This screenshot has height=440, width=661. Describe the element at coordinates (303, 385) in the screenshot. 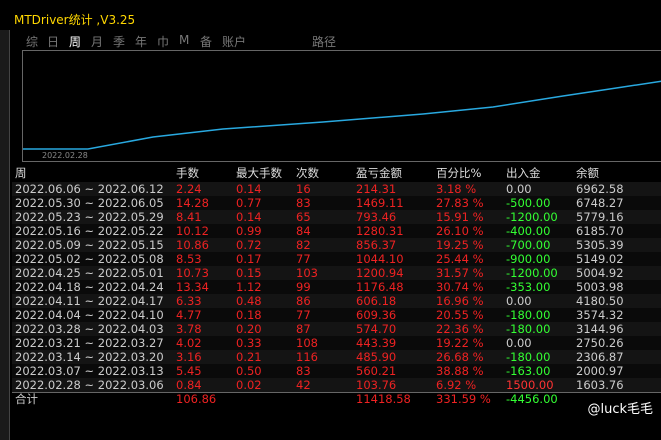

I see `table-cell: 42` at that location.